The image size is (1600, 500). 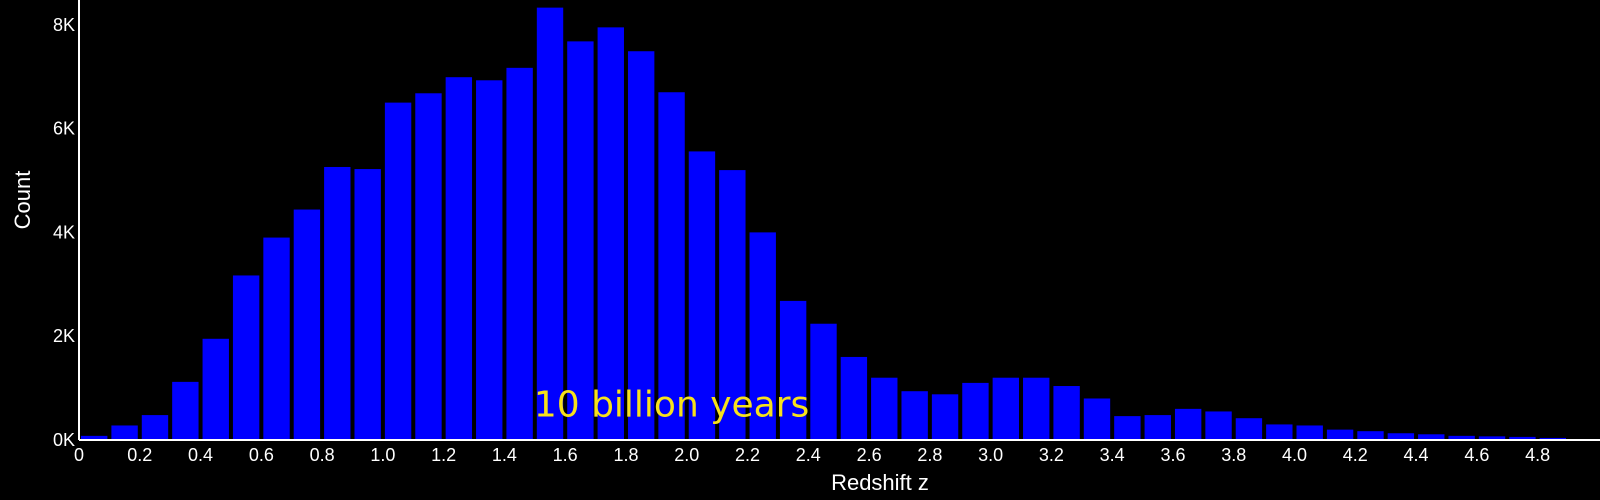 I want to click on x-tick-label: 0.6, so click(x=261, y=455).